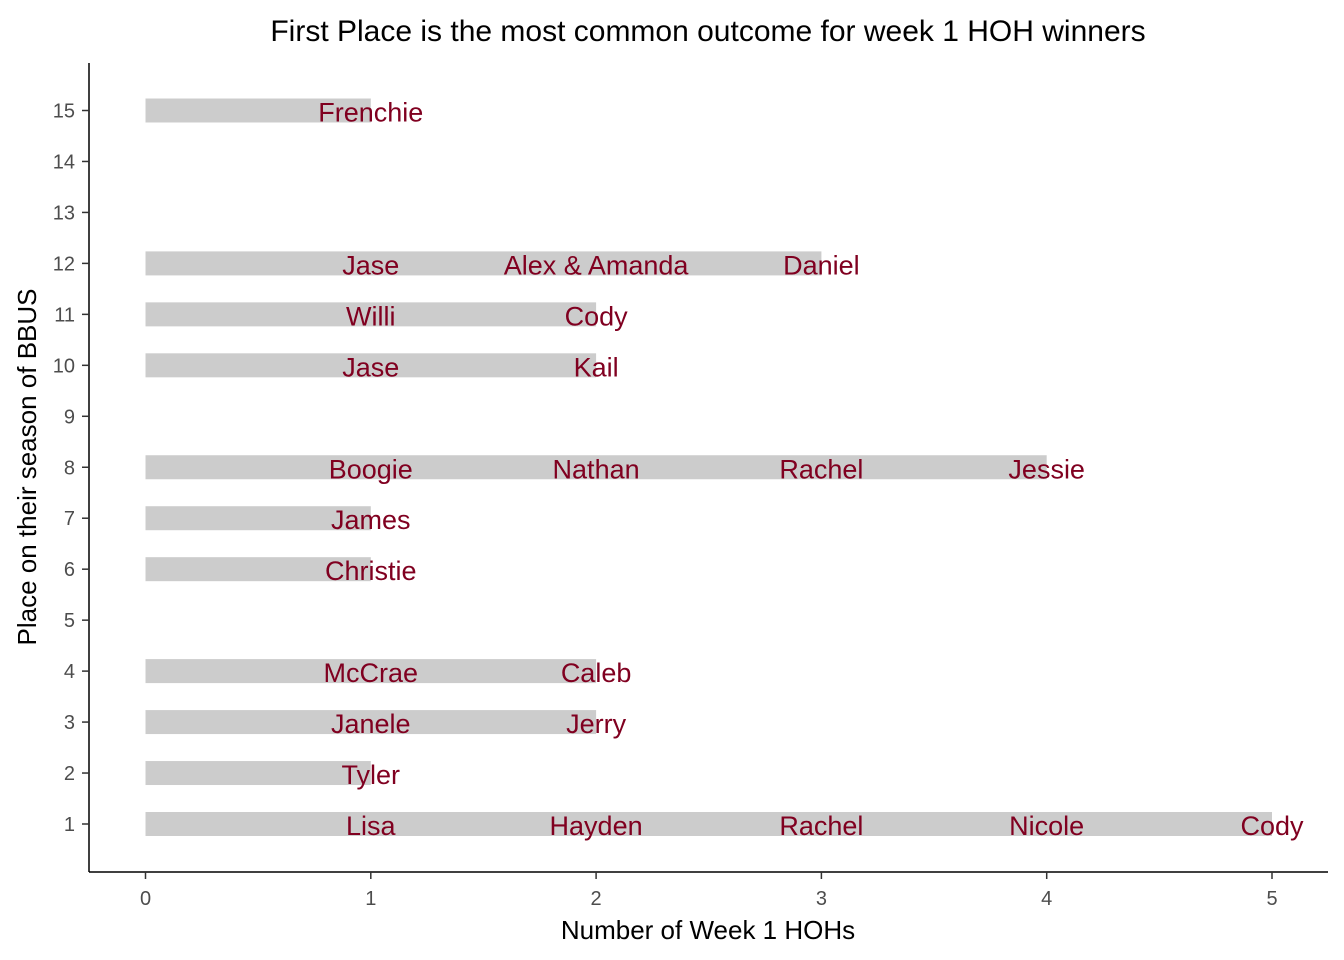 The width and height of the screenshot is (1344, 960). Describe the element at coordinates (596, 724) in the screenshot. I see `name-label: Jerry` at that location.